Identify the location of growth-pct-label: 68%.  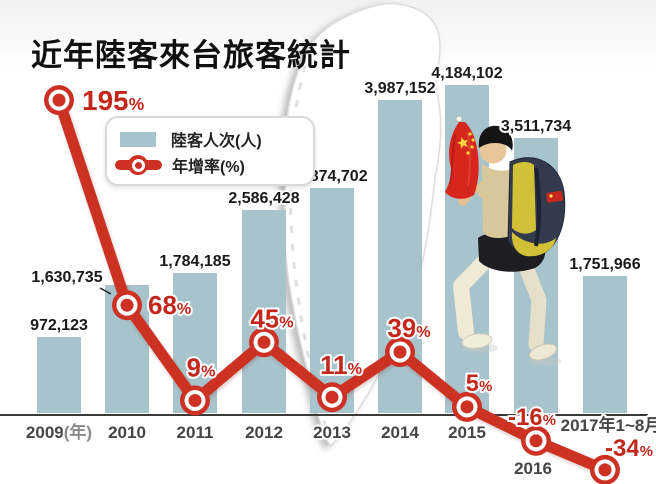
(169, 305).